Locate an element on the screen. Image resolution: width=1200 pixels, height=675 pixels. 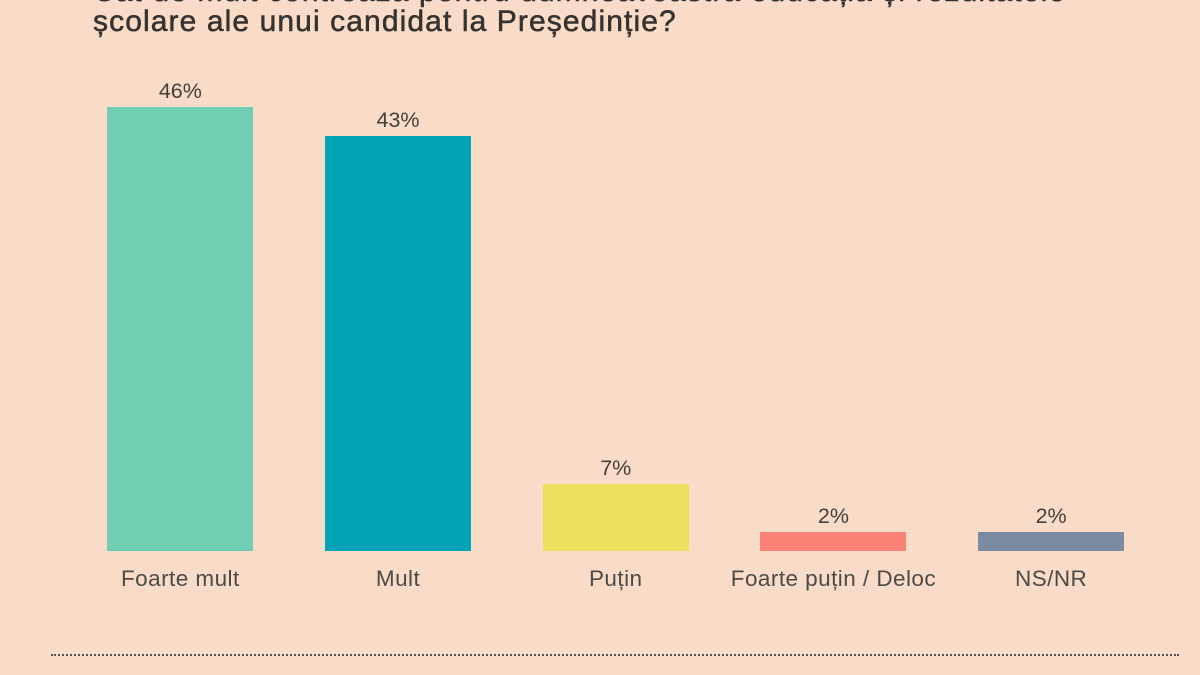
bar-foarte-putin-deloc is located at coordinates (833, 542).